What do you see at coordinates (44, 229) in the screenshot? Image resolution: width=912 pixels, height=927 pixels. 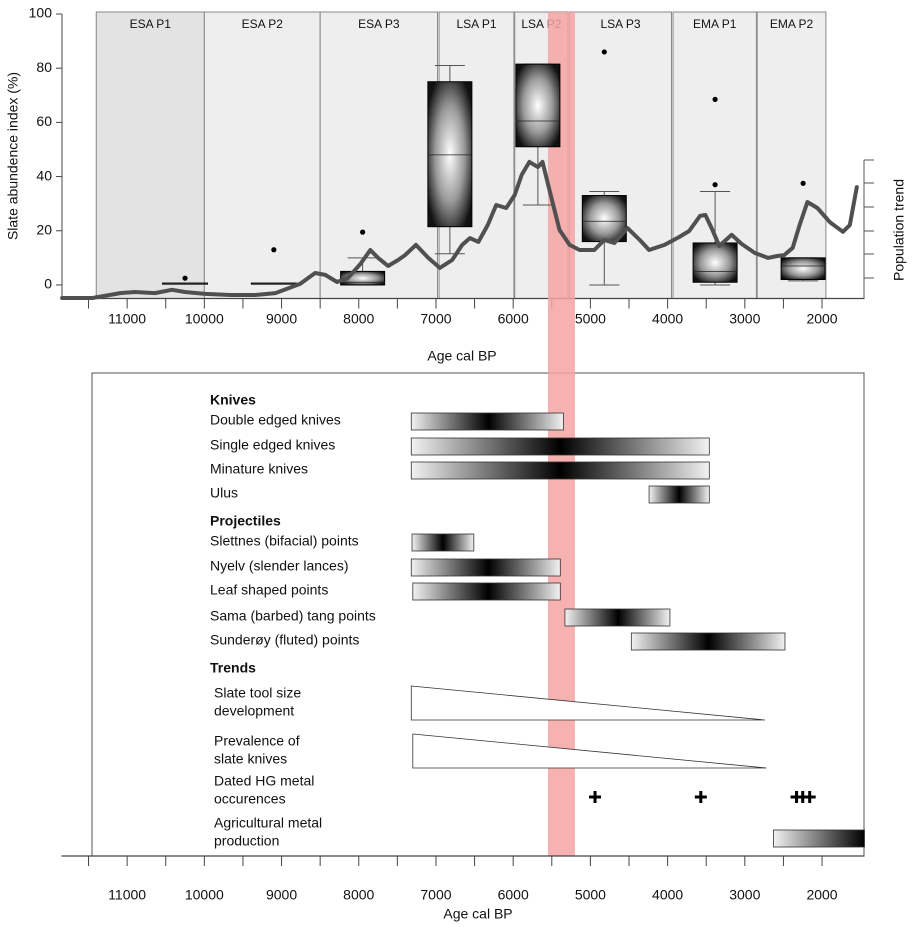 I see `y-tick-label: 20` at bounding box center [44, 229].